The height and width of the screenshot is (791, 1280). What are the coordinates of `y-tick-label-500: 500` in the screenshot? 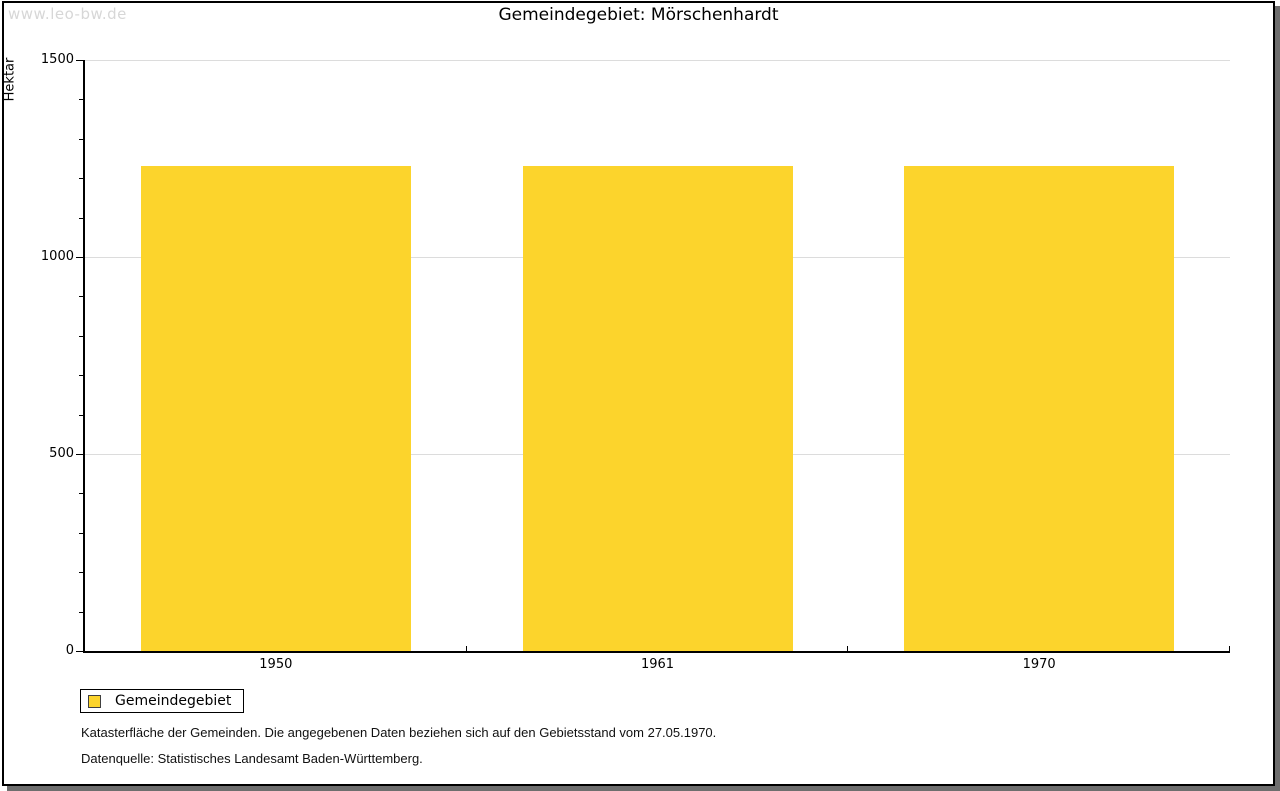 It's located at (61, 453).